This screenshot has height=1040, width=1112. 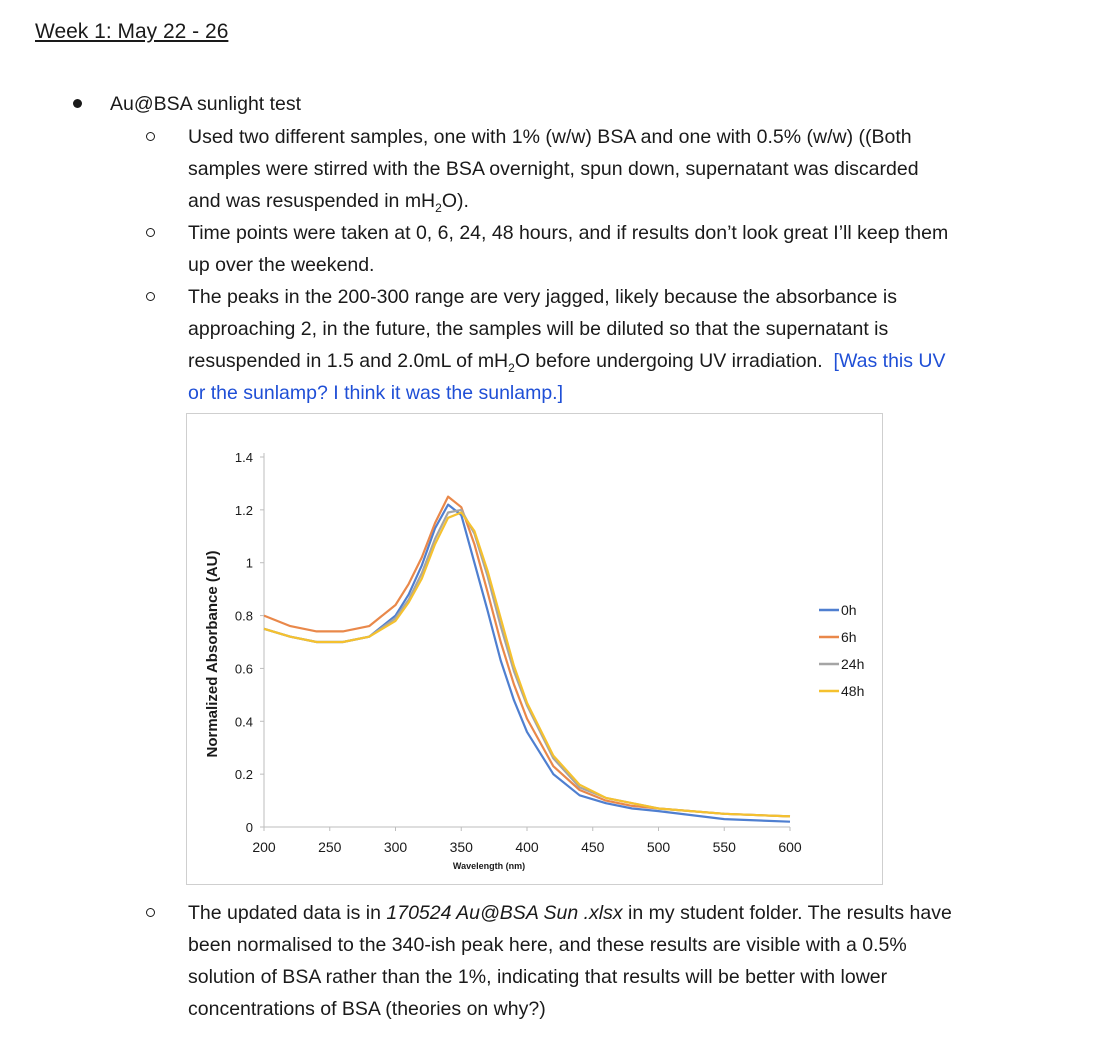 What do you see at coordinates (206, 104) in the screenshot?
I see `test-title: Au@BSA sunlight test` at bounding box center [206, 104].